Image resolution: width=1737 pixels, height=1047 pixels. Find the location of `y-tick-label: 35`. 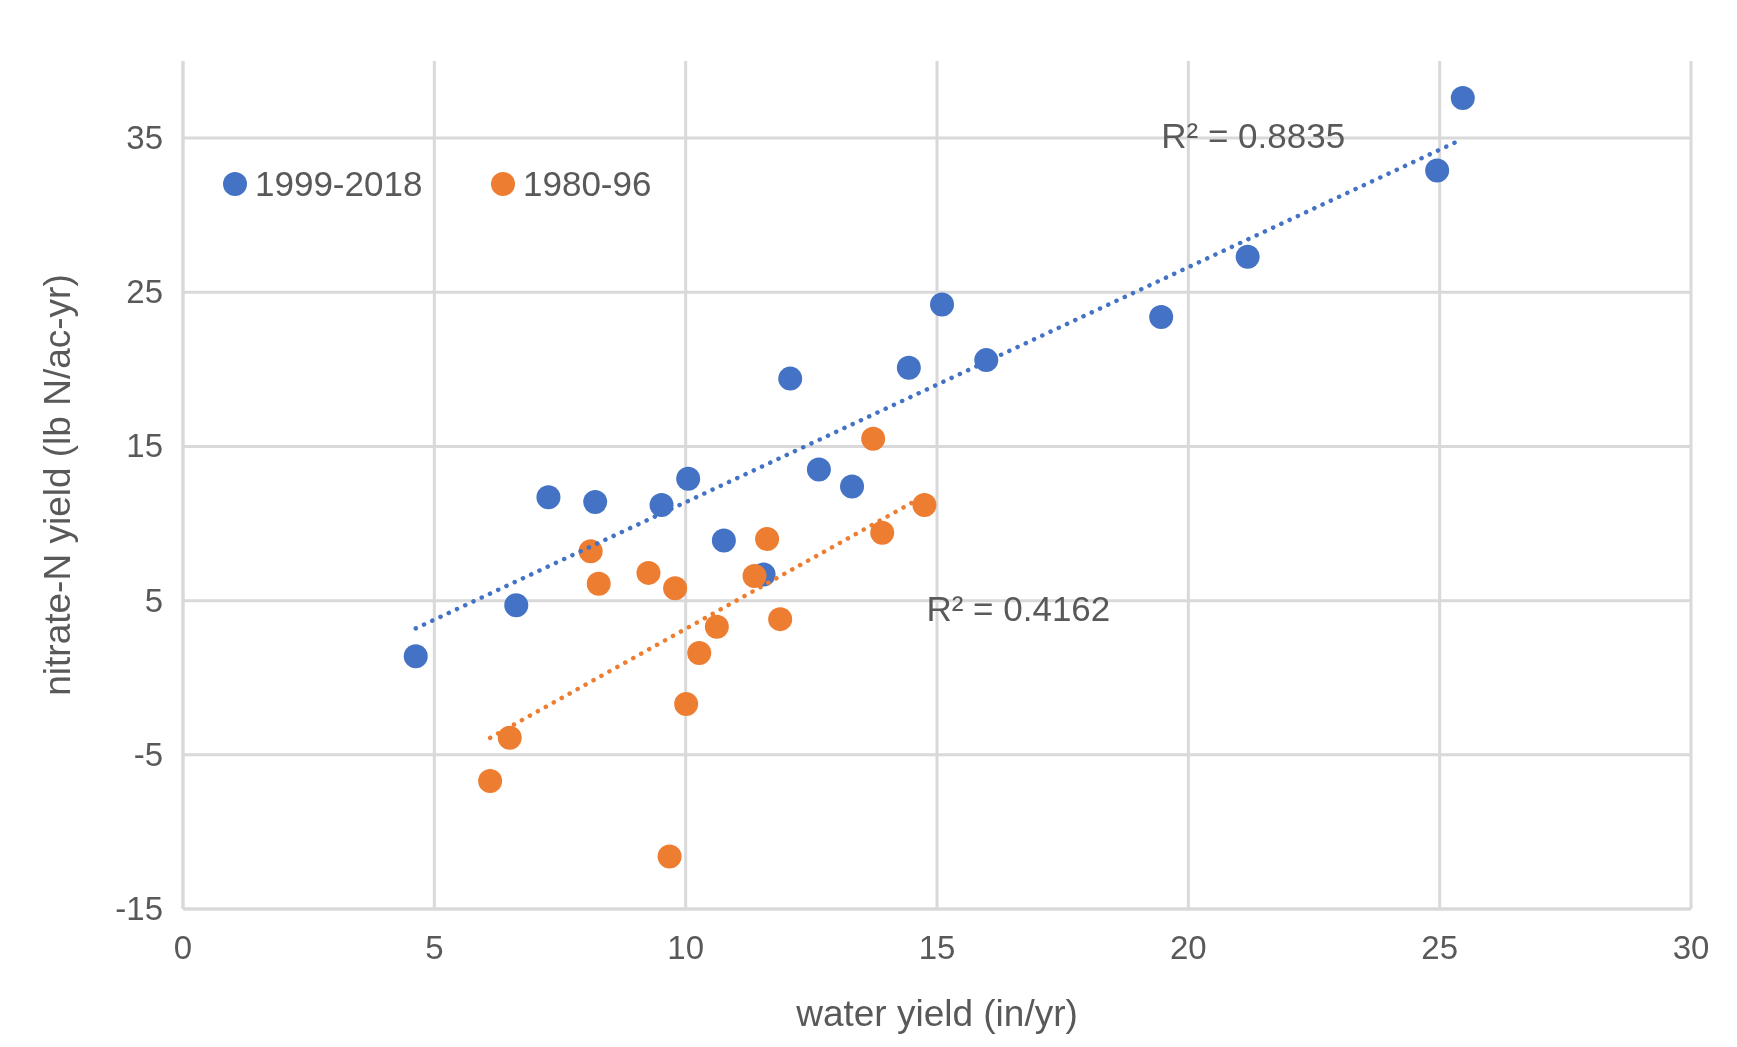

y-tick-label: 35 is located at coordinates (144, 138).